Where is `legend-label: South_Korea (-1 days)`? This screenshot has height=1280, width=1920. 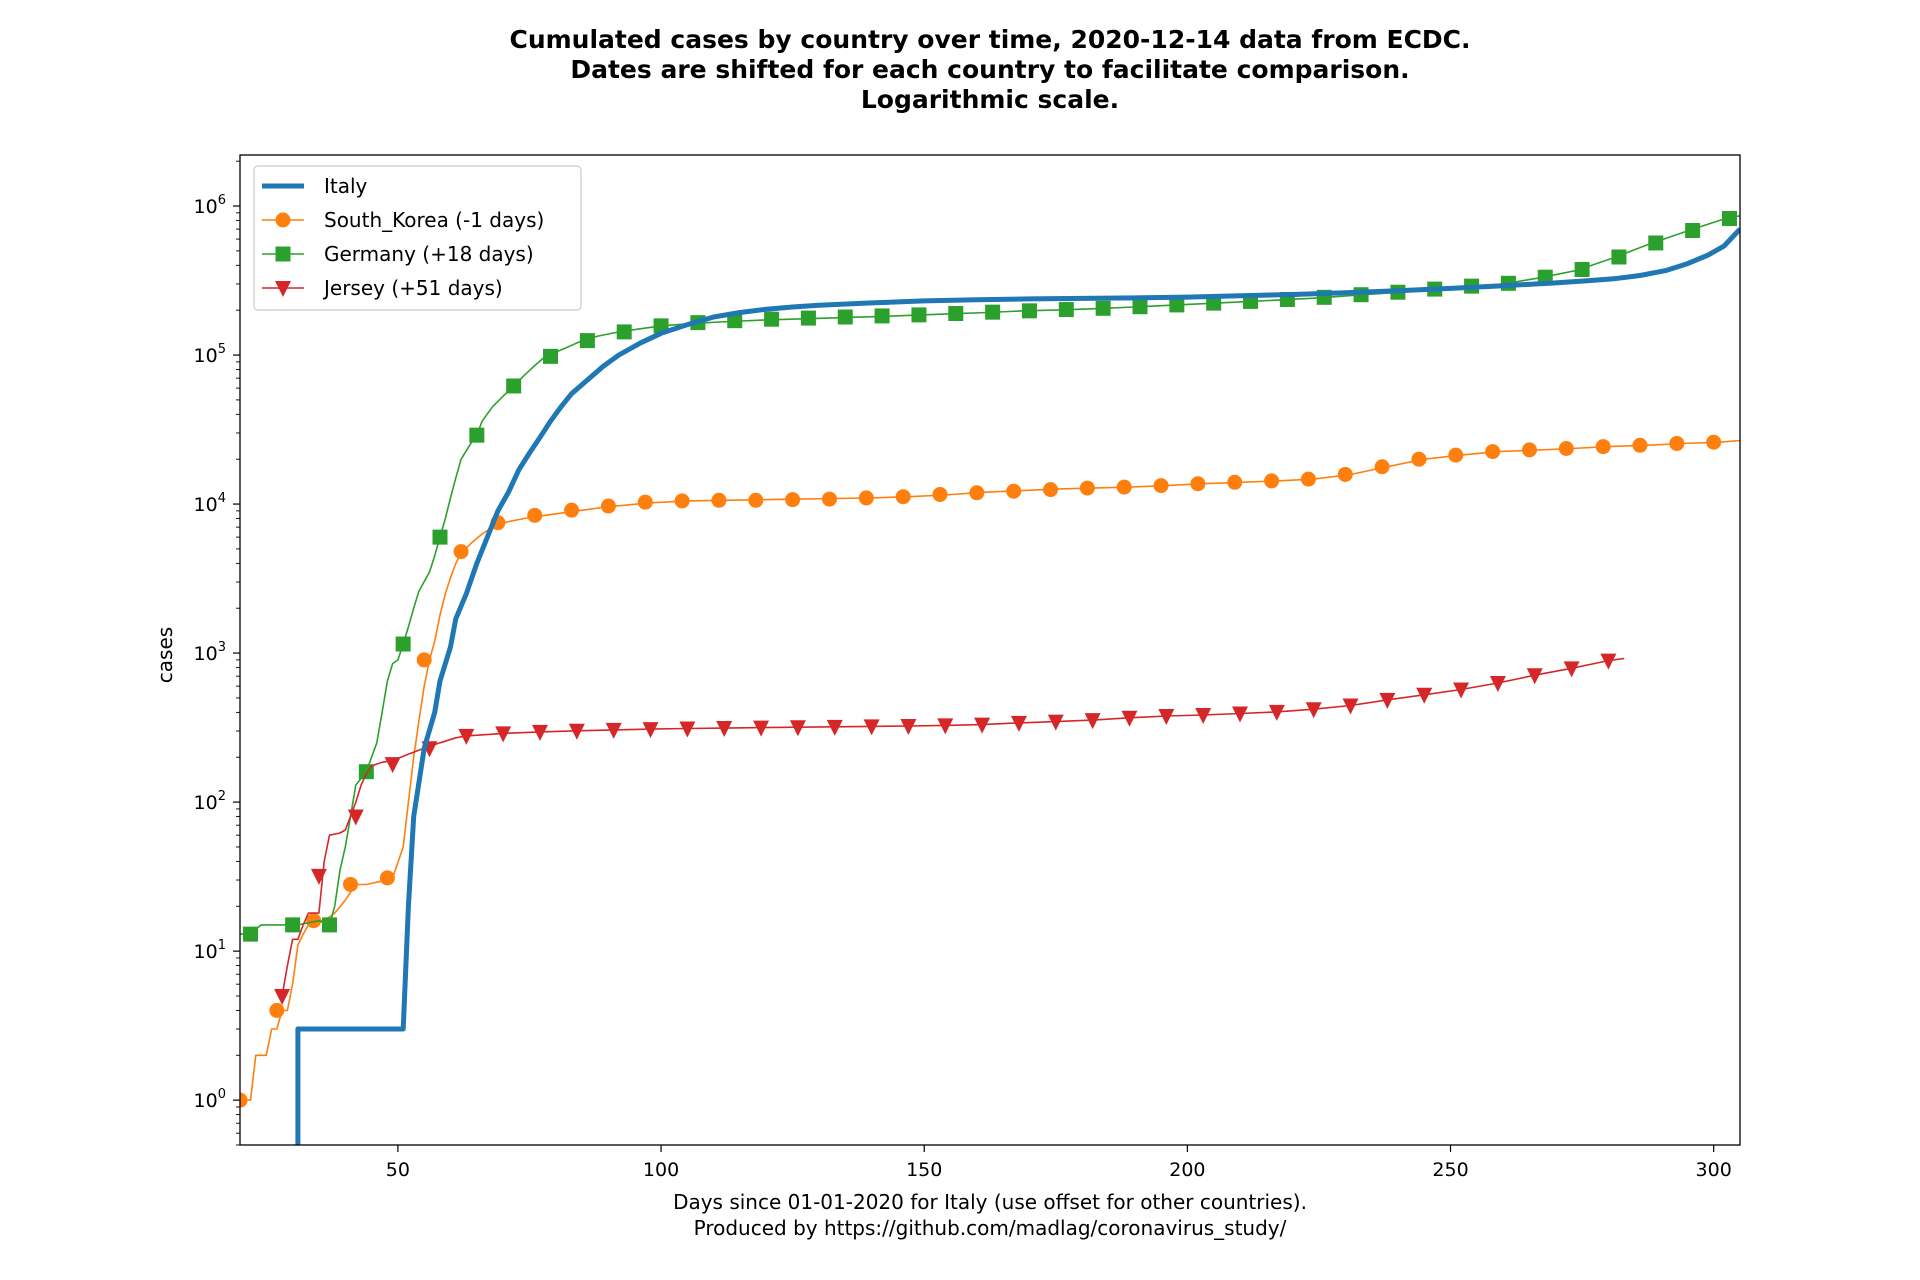
legend-label: South_Korea (-1 days) is located at coordinates (434, 220).